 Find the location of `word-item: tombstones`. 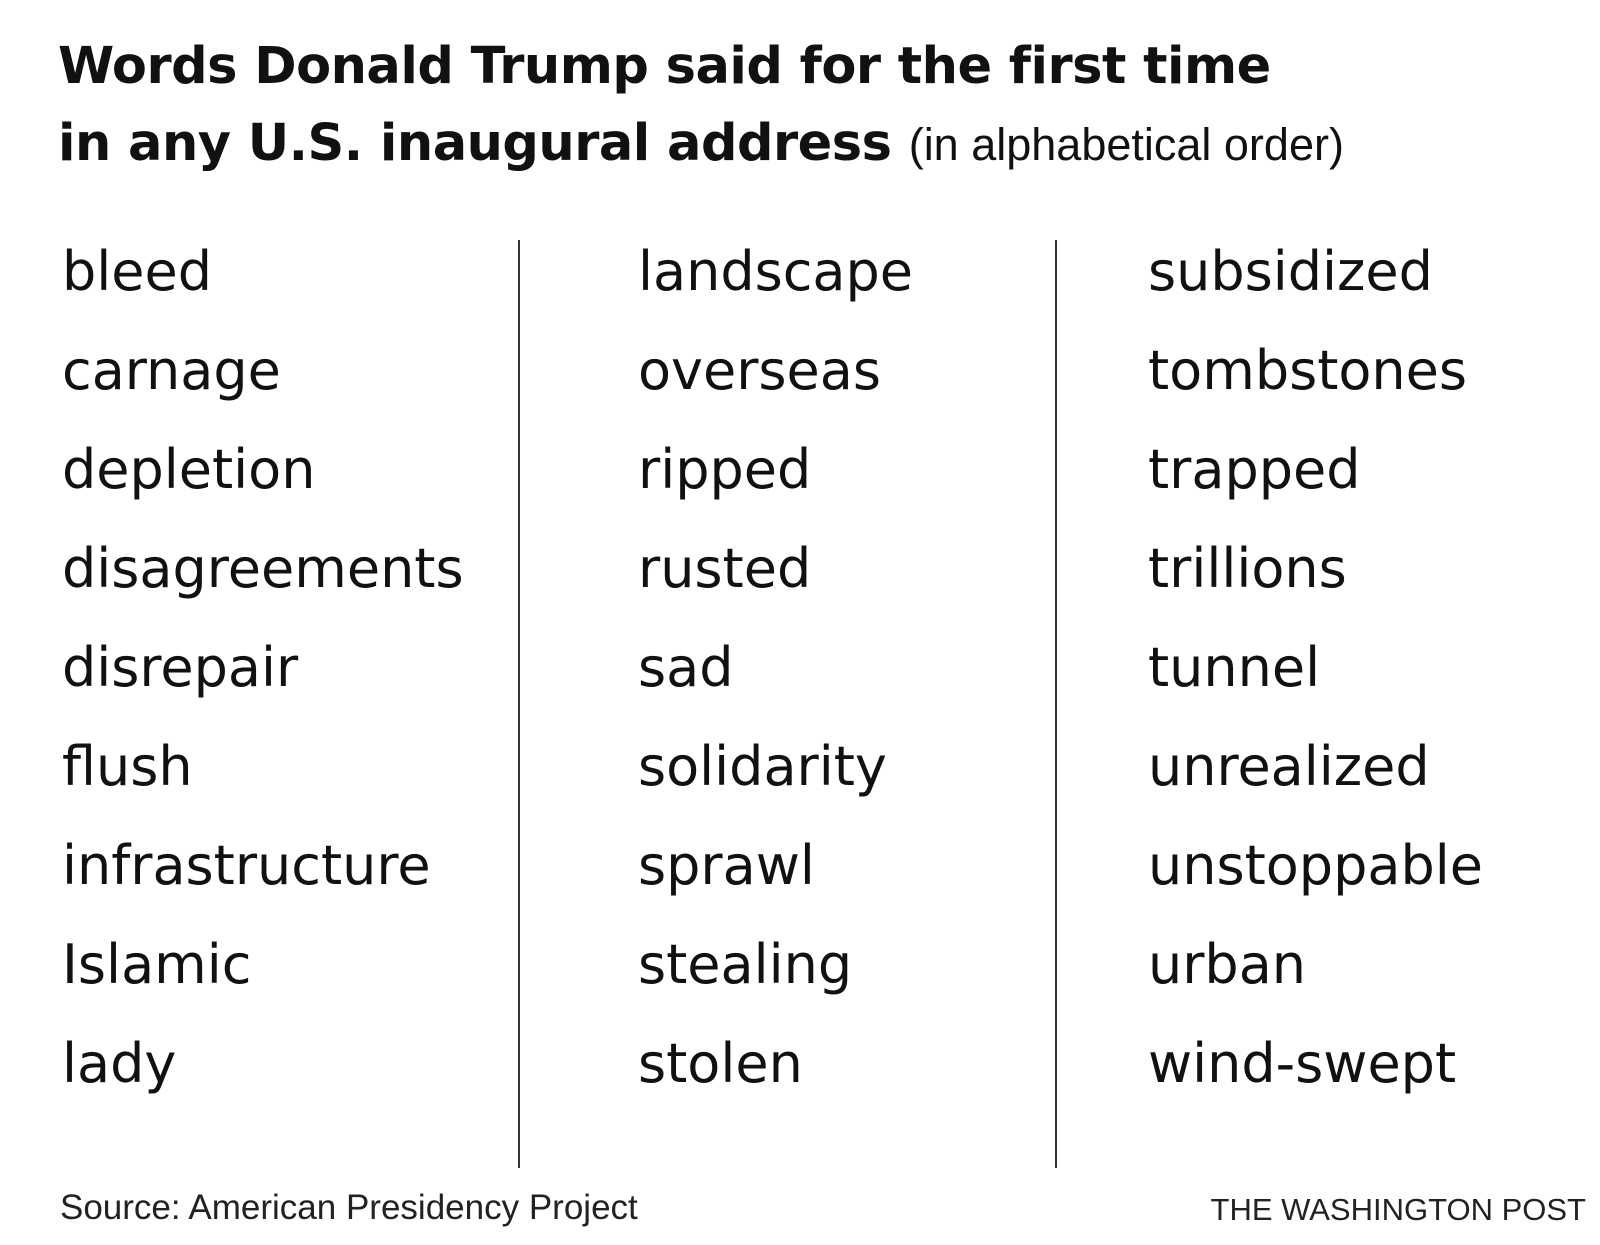

word-item: tombstones is located at coordinates (1308, 370).